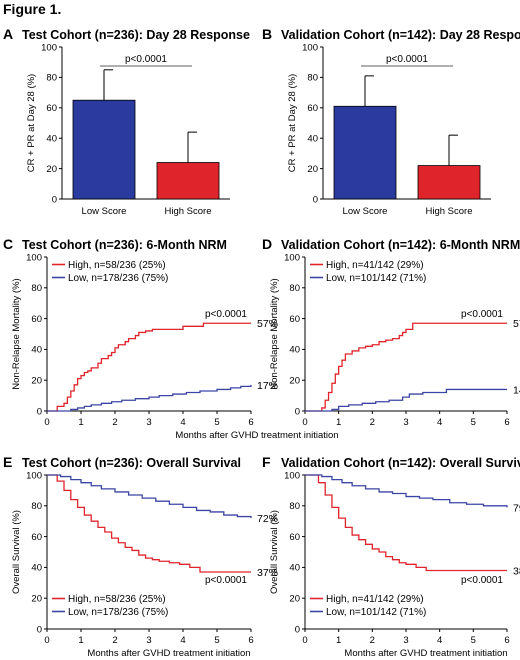 The height and width of the screenshot is (660, 520). Describe the element at coordinates (516, 571) in the screenshot. I see `series-end-label: 38%` at that location.